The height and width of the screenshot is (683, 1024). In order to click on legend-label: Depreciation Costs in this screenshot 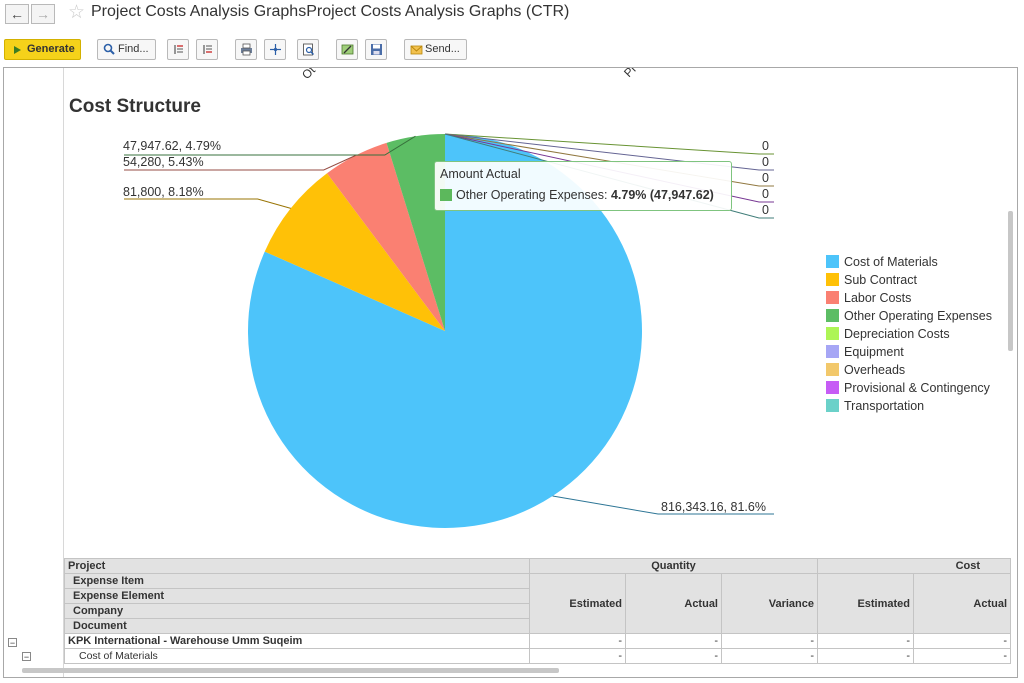, I will do `click(897, 334)`.